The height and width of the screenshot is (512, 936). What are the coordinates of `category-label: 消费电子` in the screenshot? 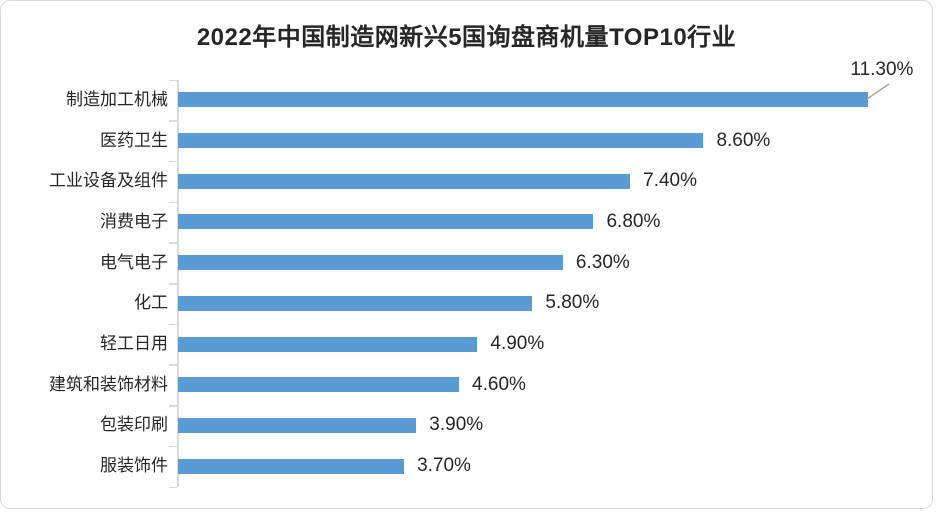 It's located at (134, 221).